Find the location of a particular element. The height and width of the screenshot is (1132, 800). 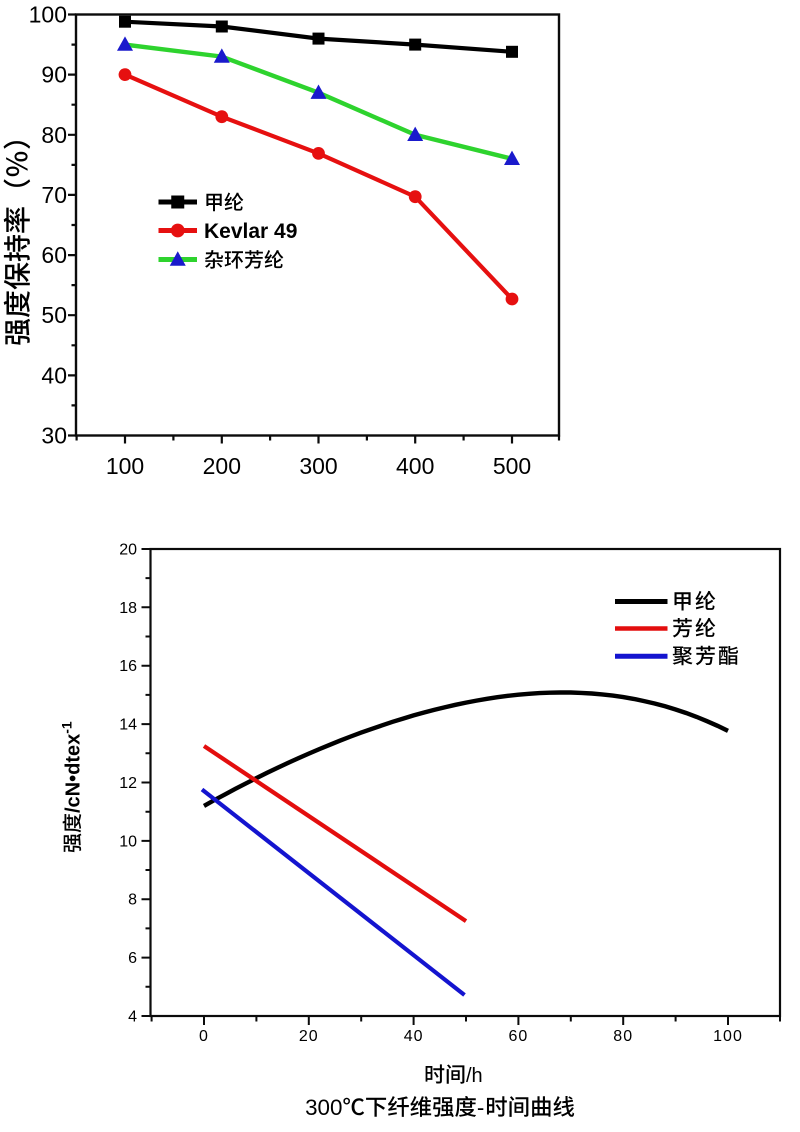

svg-text: 30 is located at coordinates (54, 436).